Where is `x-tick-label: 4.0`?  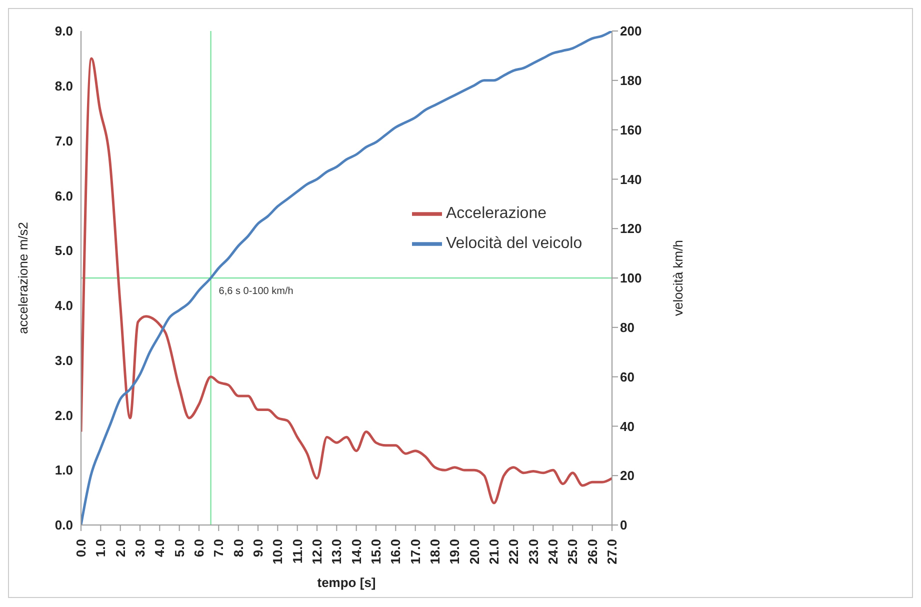 x-tick-label: 4.0 is located at coordinates (160, 548).